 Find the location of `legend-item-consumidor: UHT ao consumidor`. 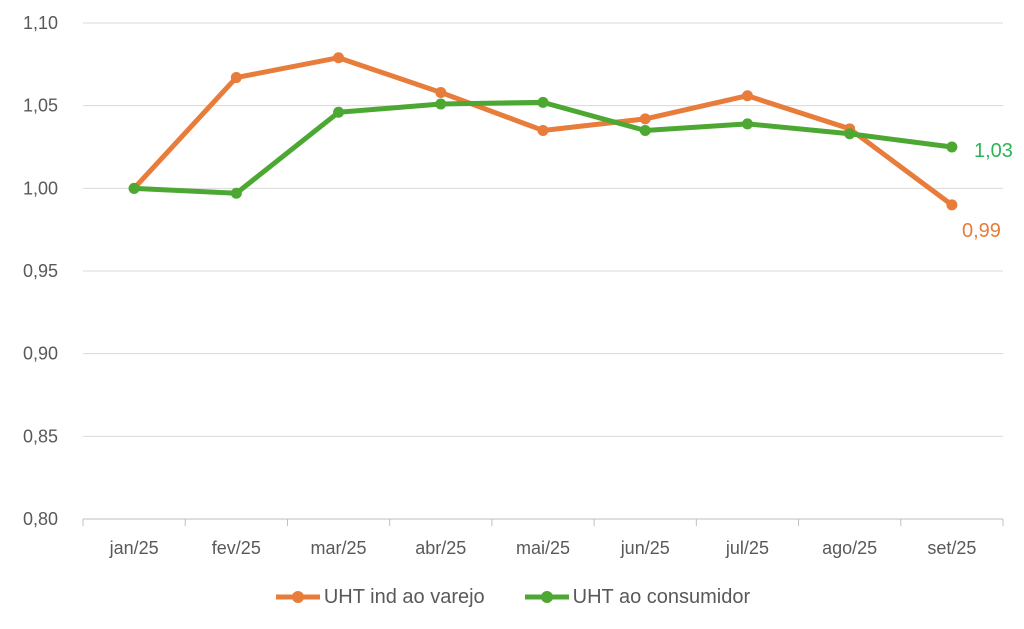

legend-item-consumidor: UHT ao consumidor is located at coordinates (636, 597).